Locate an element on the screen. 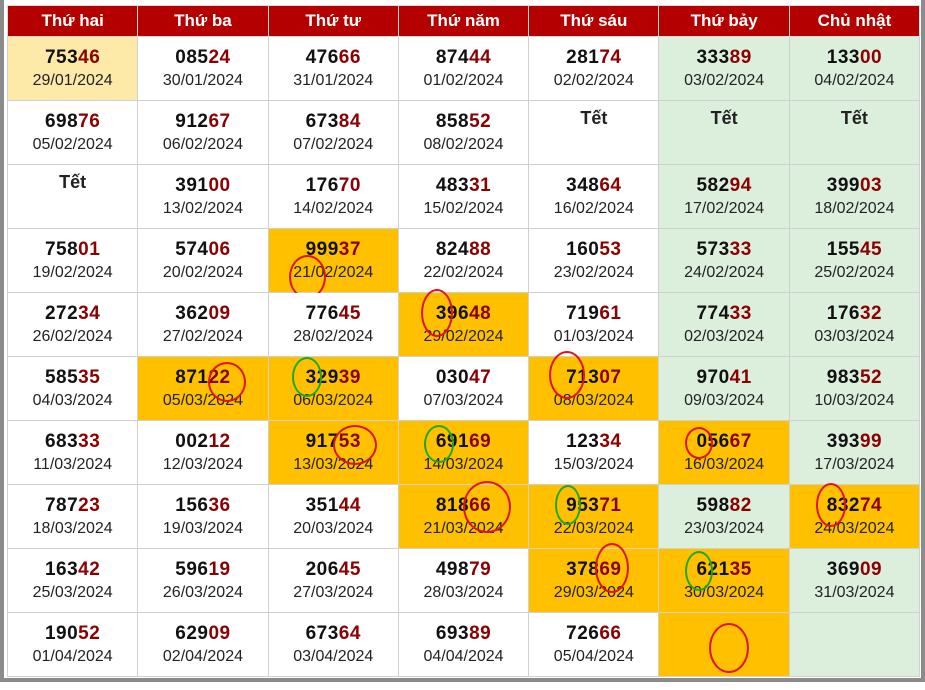 Image resolution: width=925 pixels, height=690 pixels. result-date: 16/02/2024 is located at coordinates (593, 208).